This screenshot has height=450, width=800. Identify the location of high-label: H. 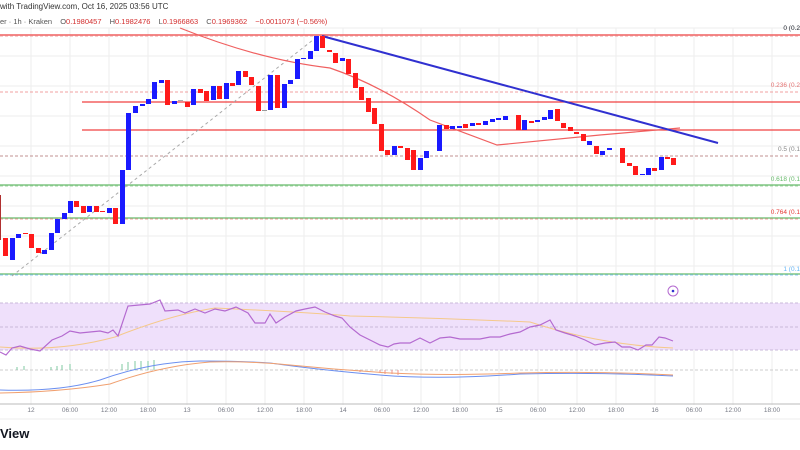
(112, 21).